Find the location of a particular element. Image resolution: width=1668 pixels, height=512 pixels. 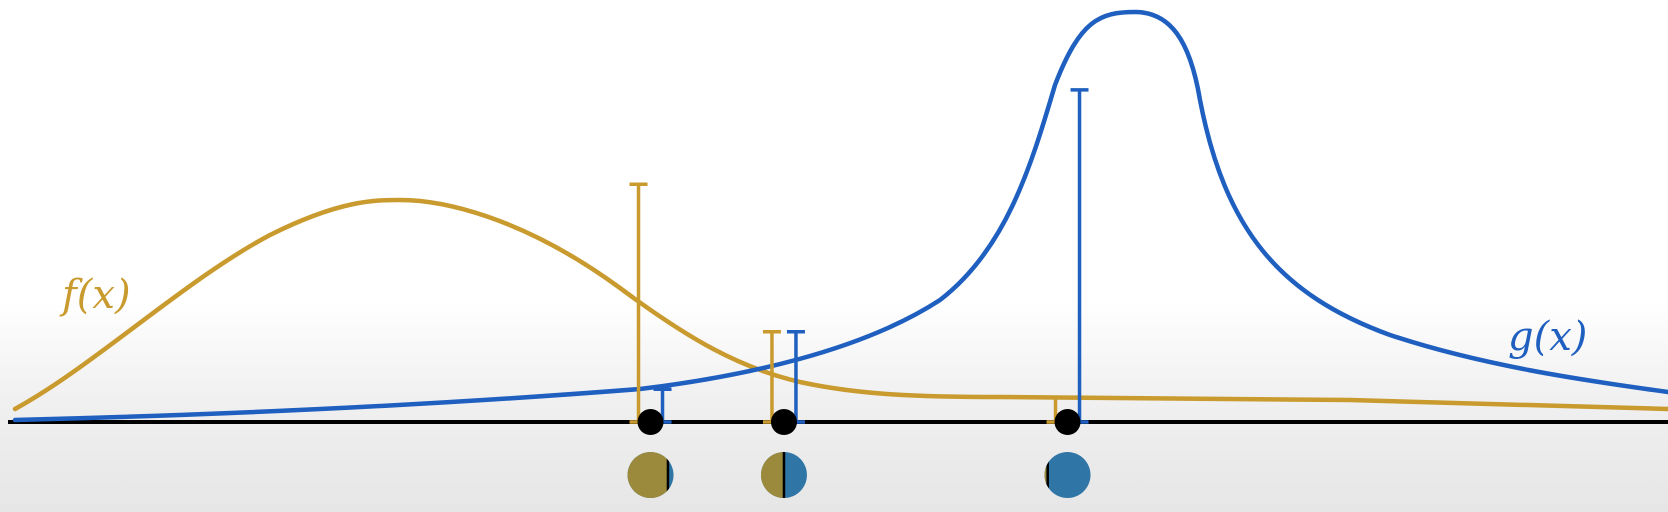

ratio-g-part is located at coordinates (1067, 475).